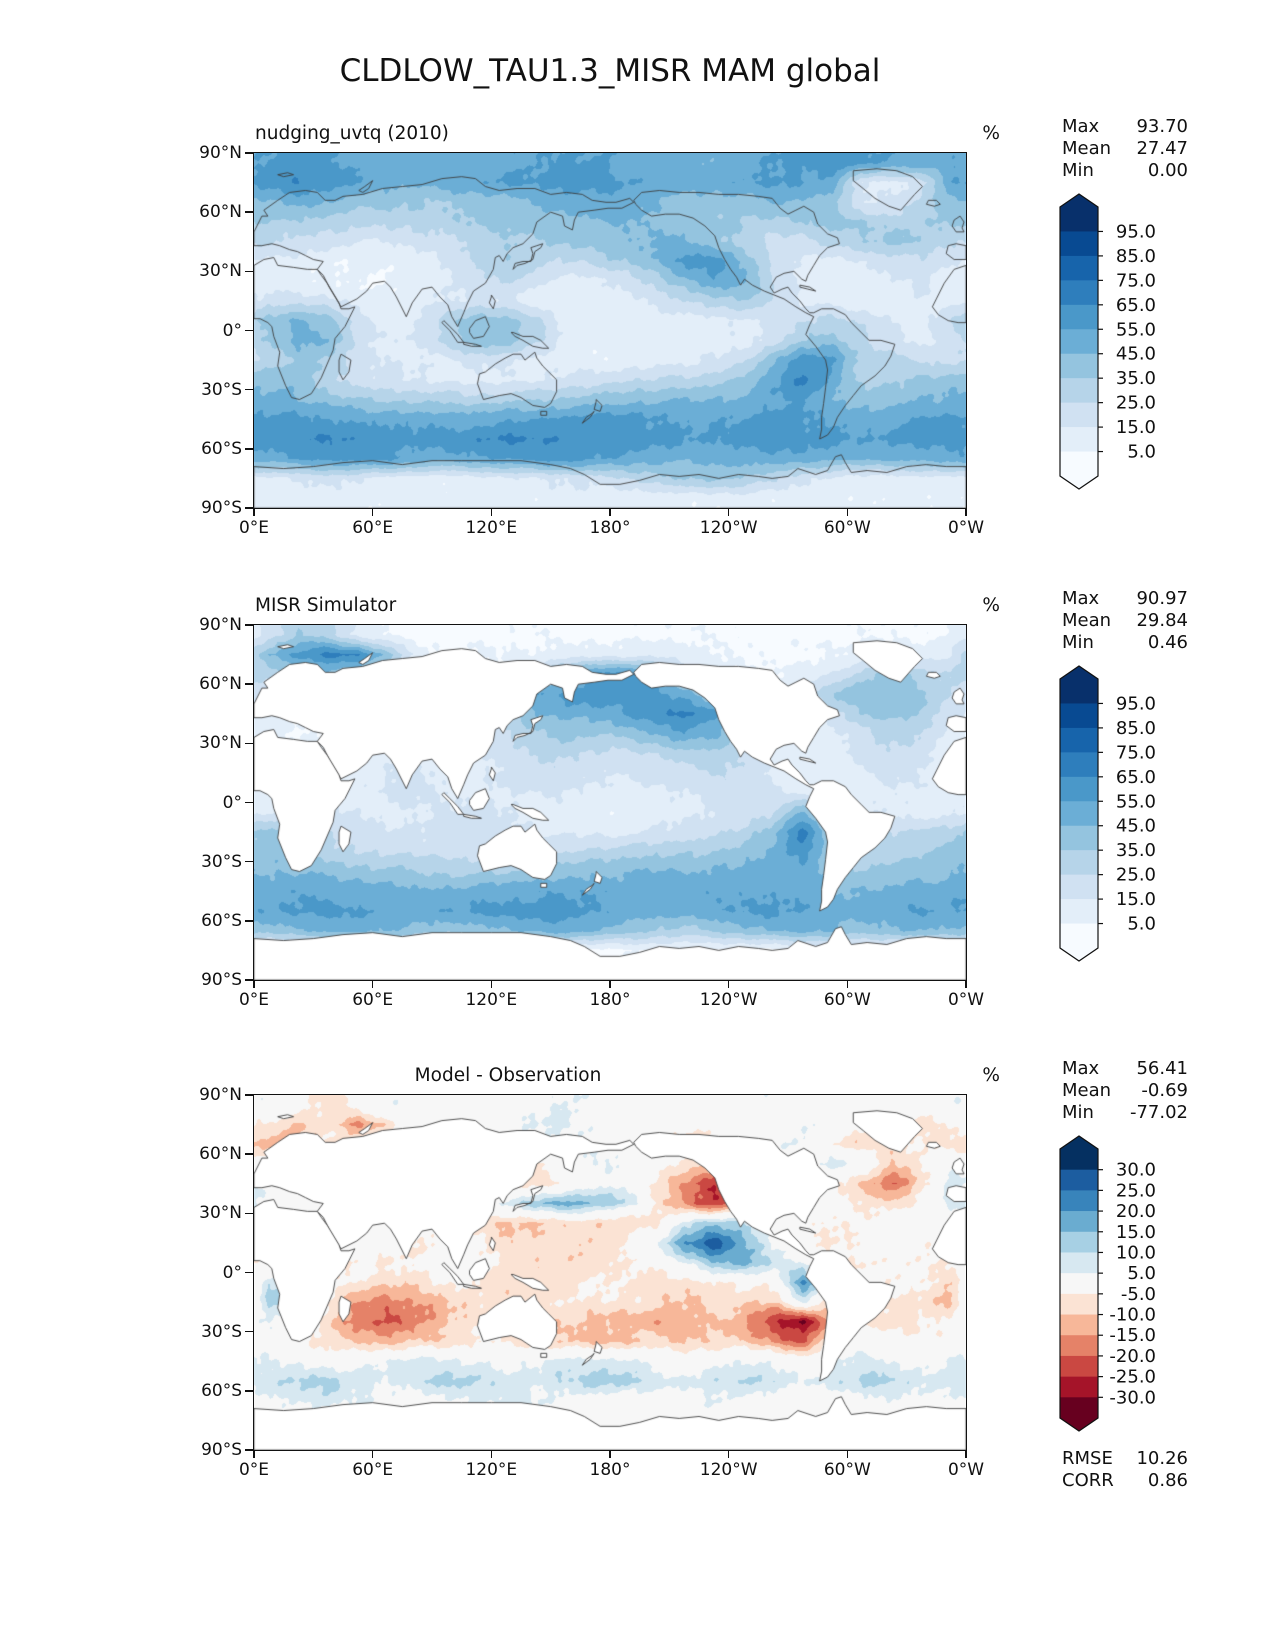 This screenshot has width=1275, height=1650. I want to click on colorbar-tick-label: 15.0, so click(1136, 1232).